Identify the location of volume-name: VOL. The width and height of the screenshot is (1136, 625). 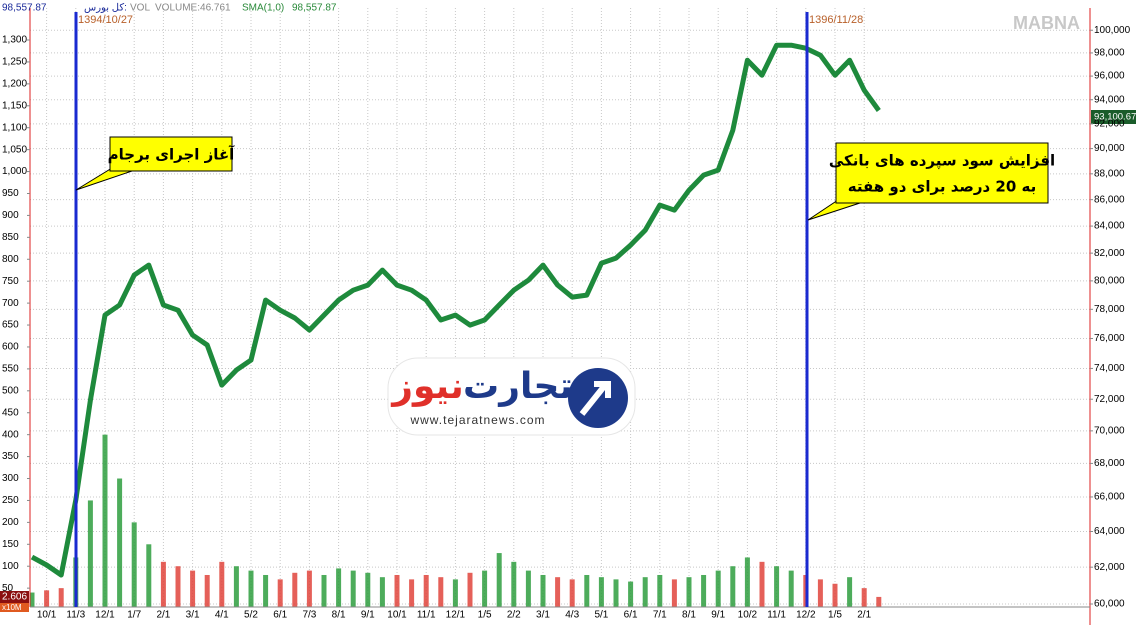
(140, 8).